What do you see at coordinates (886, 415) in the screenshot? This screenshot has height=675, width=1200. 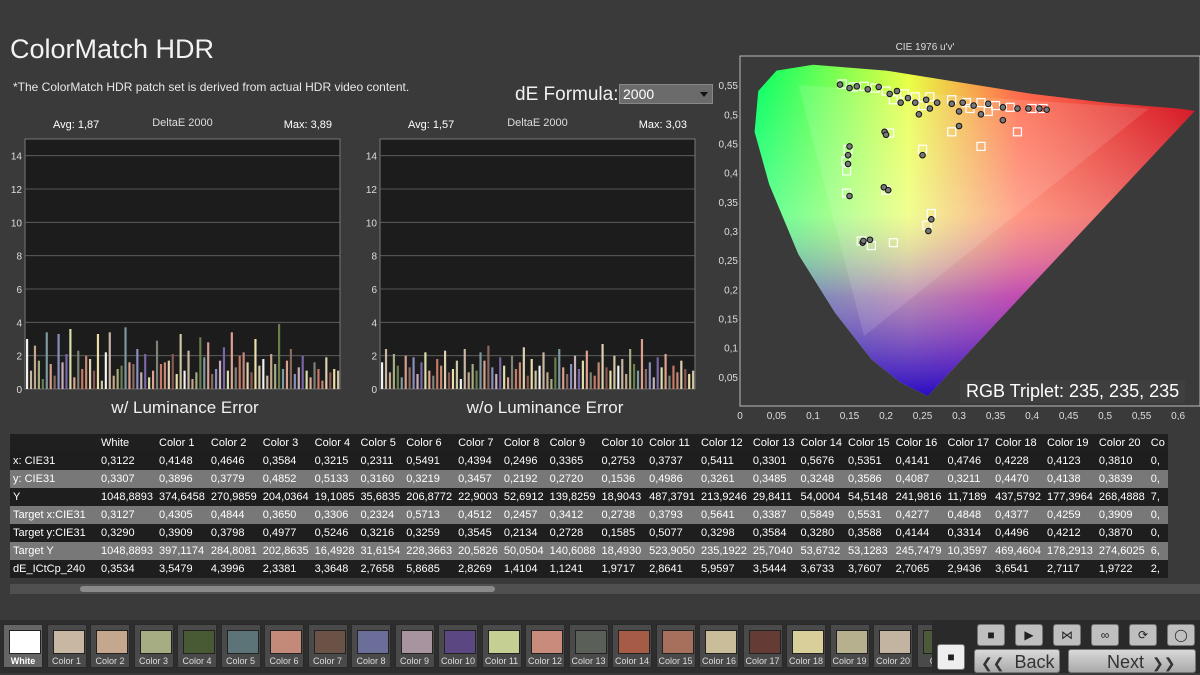 I see `cie-x-tick: 0,2` at bounding box center [886, 415].